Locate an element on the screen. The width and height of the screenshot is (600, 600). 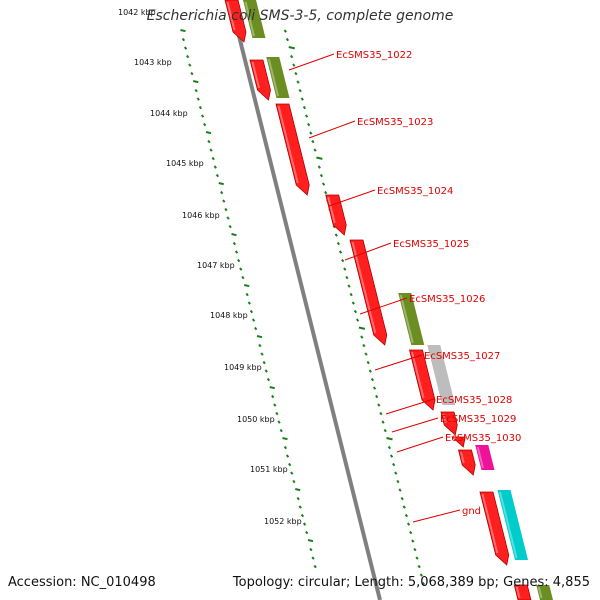
gene-label: EcSMS35_1026 is located at coordinates (447, 299).